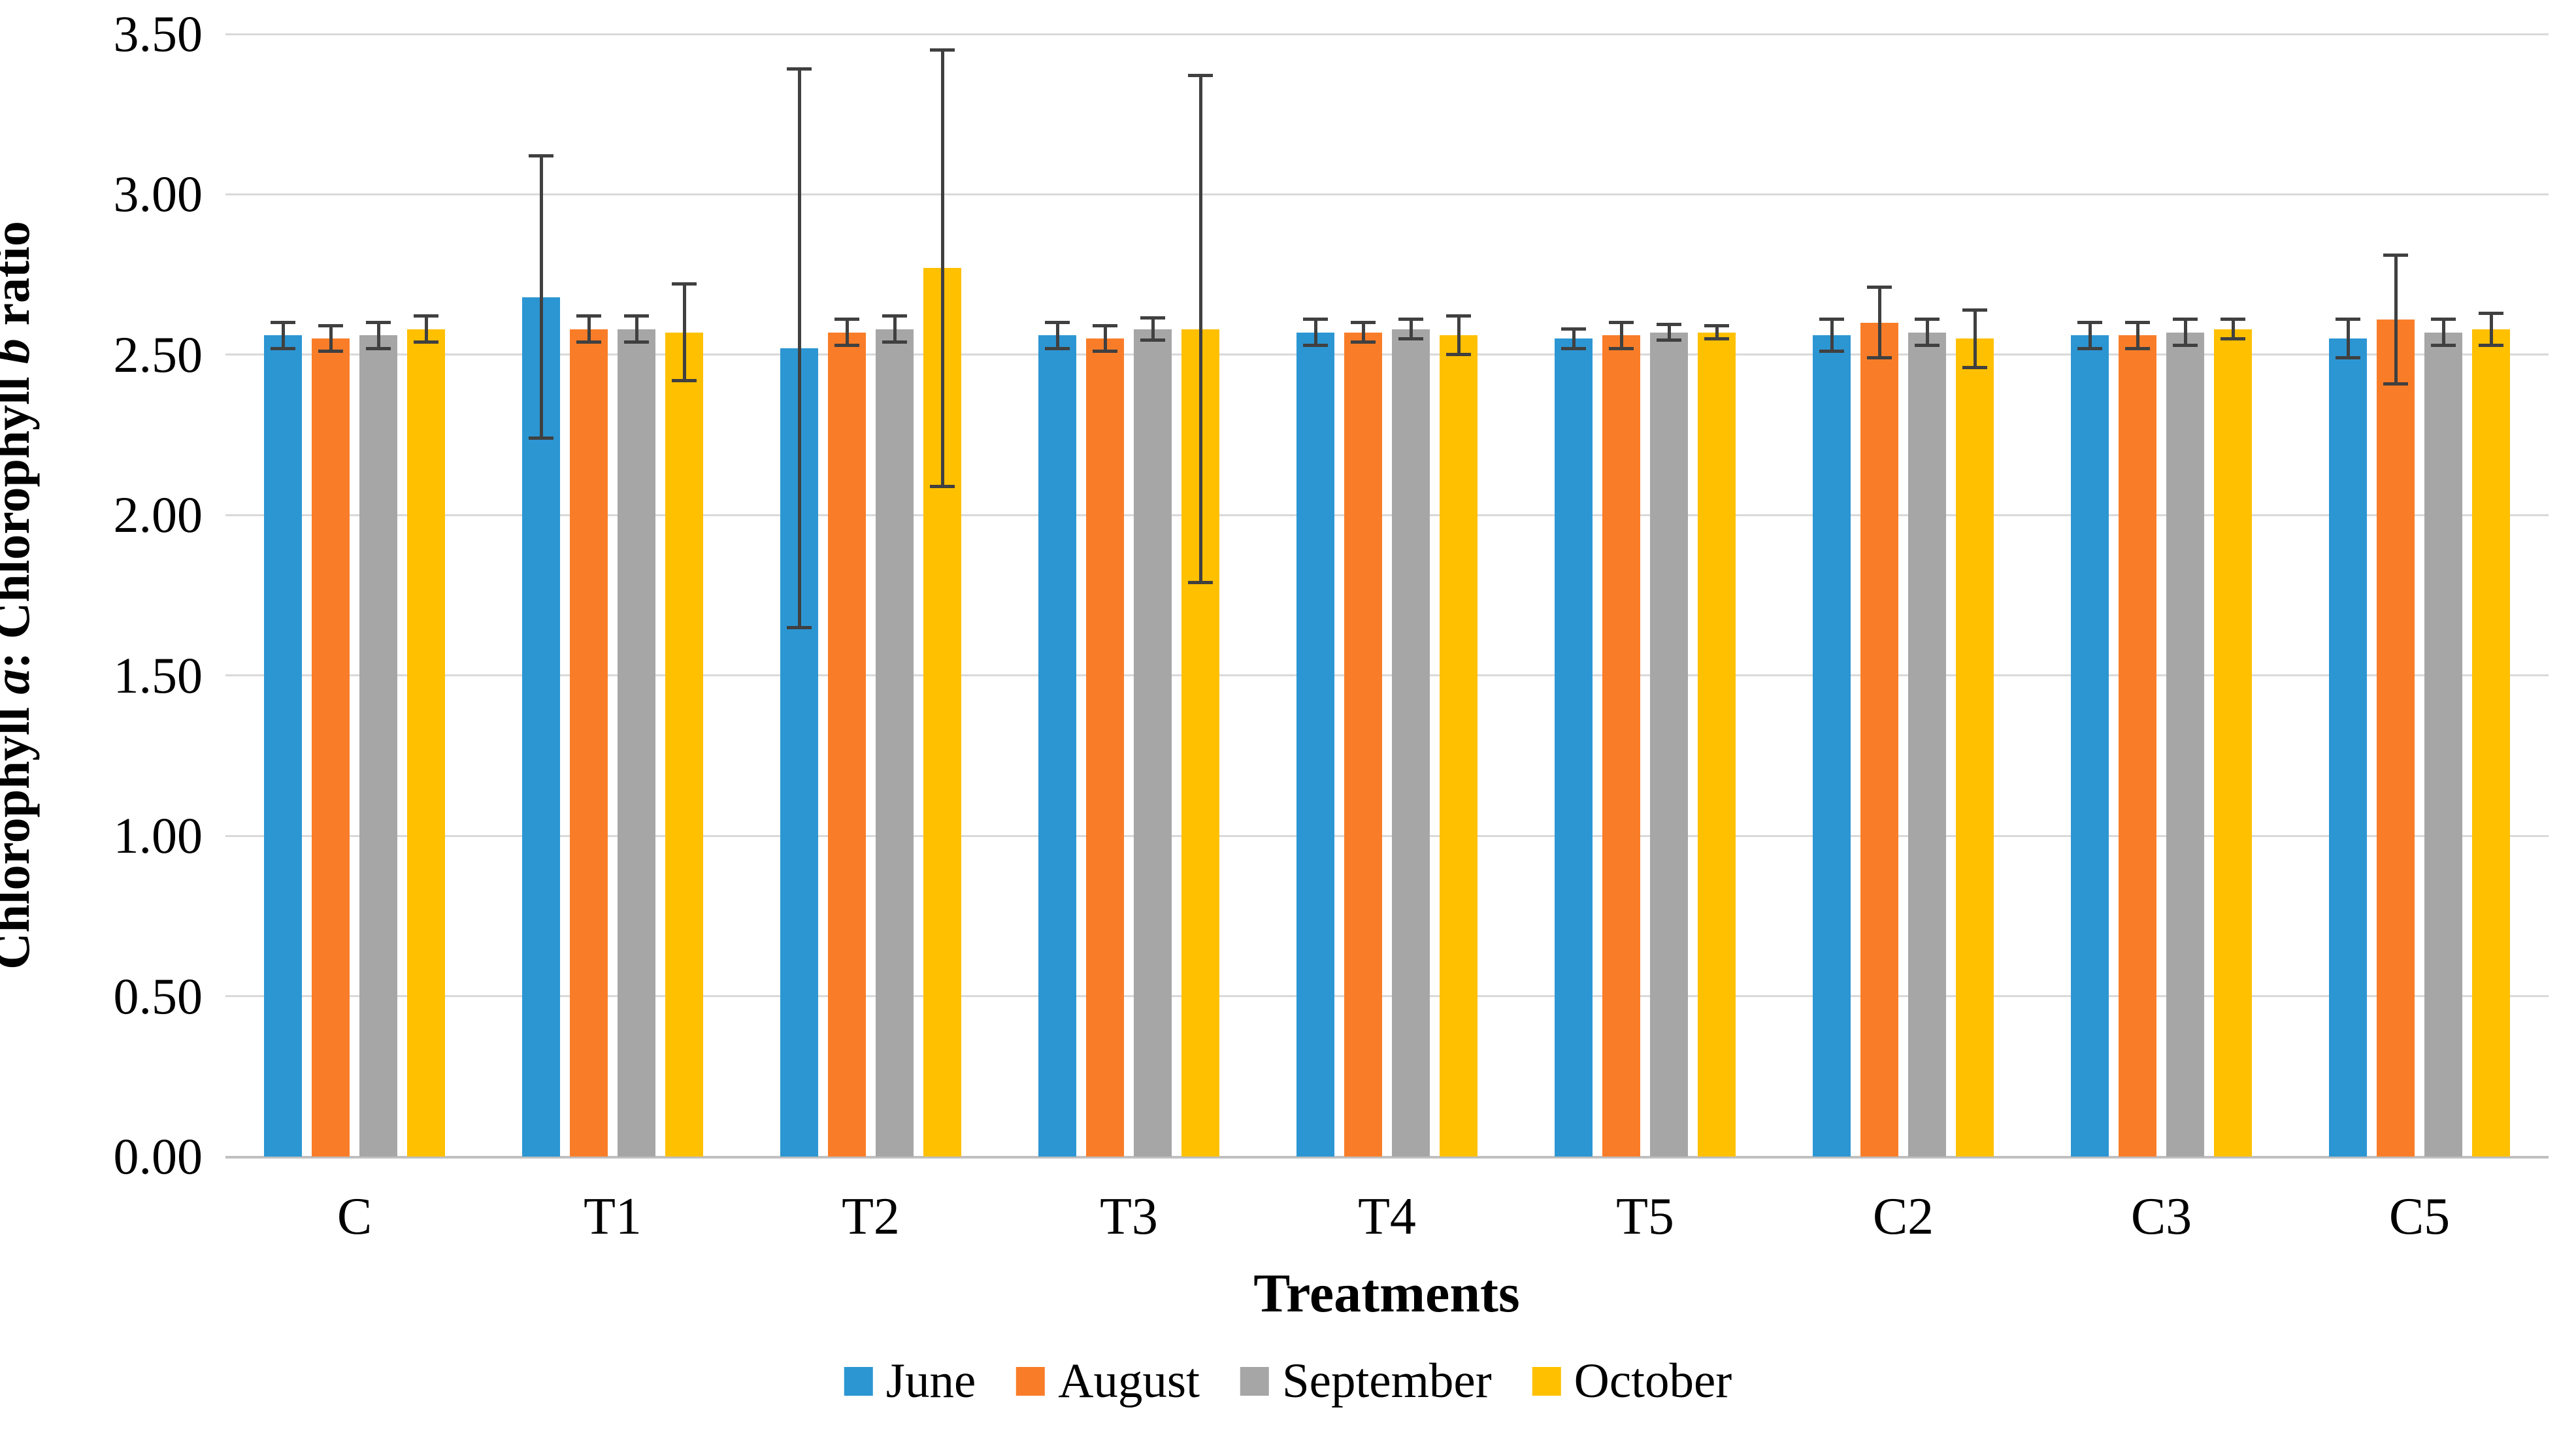  Describe the element at coordinates (895, 743) in the screenshot. I see `bar-september-T2` at that location.